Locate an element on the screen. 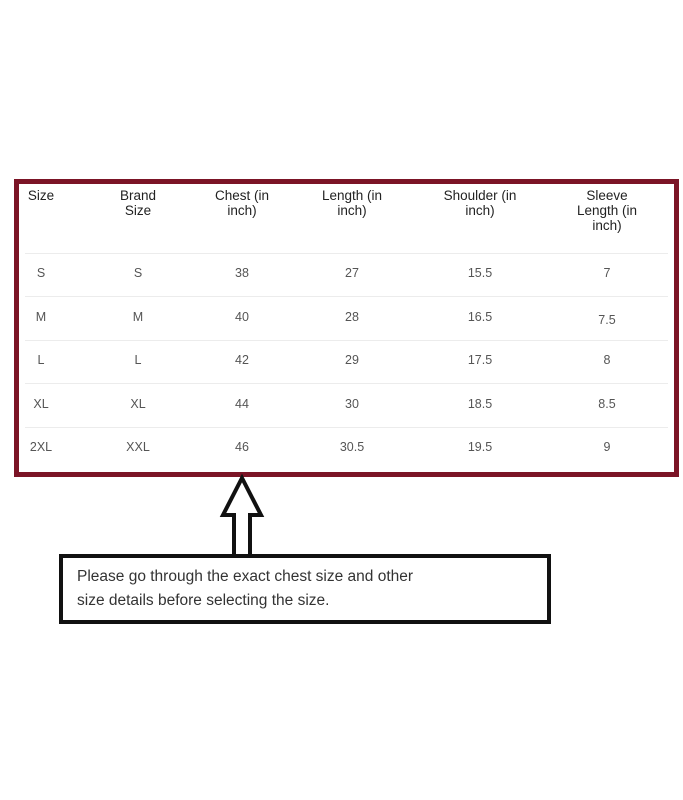 This screenshot has width=683, height=800. table-cell: 40 is located at coordinates (242, 317).